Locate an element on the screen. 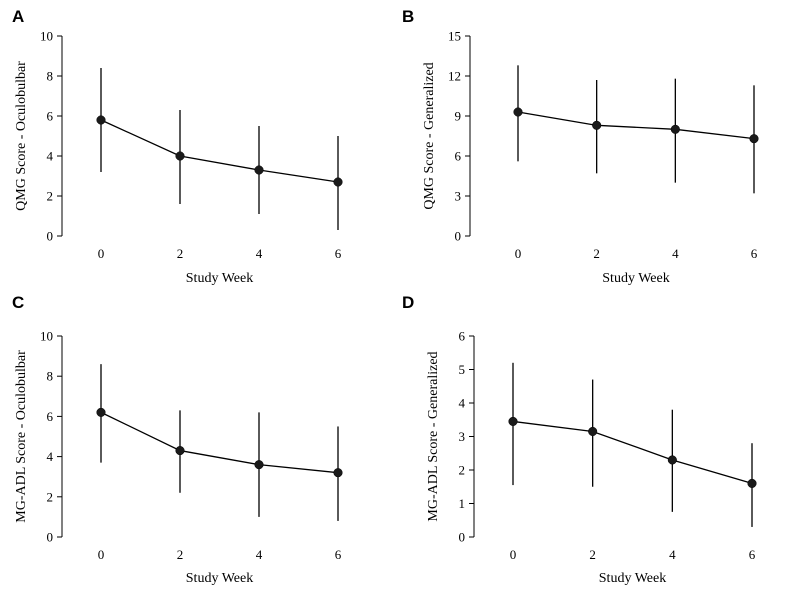 The height and width of the screenshot is (592, 785). y-axis-label: MG-ADL Score - Oculobulbar is located at coordinates (21, 436).